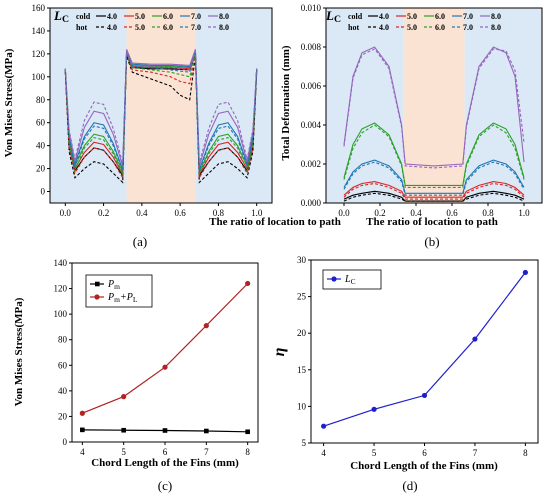 This screenshot has height=501, width=550. Describe the element at coordinates (19, 351) in the screenshot. I see `y-axis-label: Von Mises Stress(MPa)` at that location.